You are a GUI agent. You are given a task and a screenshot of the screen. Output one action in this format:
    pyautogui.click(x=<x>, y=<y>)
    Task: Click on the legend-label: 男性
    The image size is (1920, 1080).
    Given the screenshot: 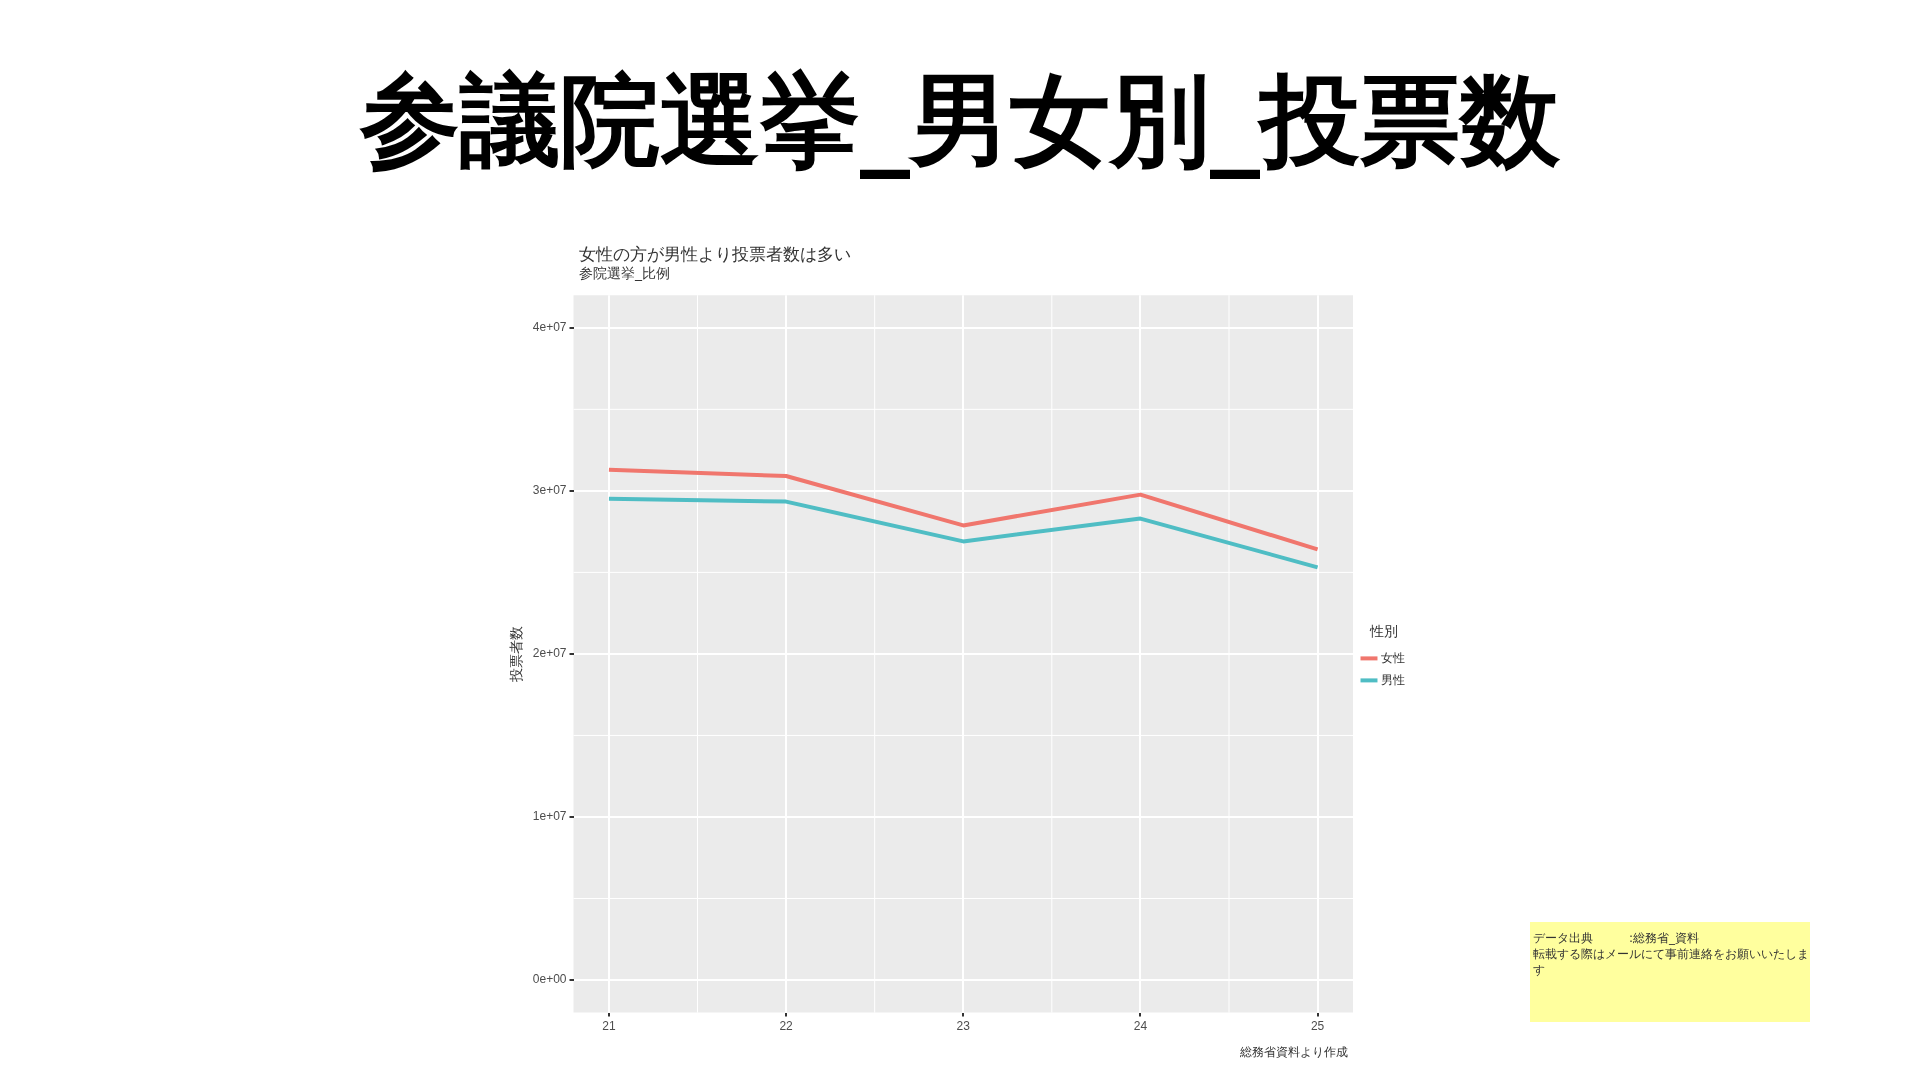 What is the action you would take?
    pyautogui.click(x=1393, y=679)
    